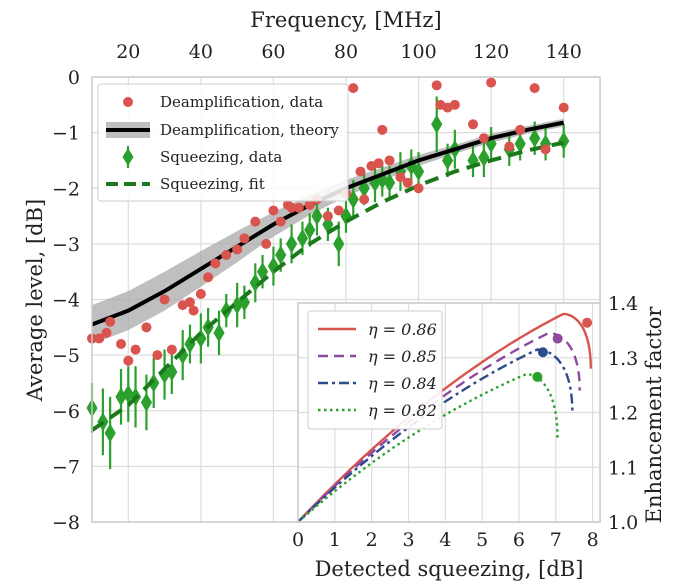  I want to click on top-tick-label: 100, so click(418, 52).